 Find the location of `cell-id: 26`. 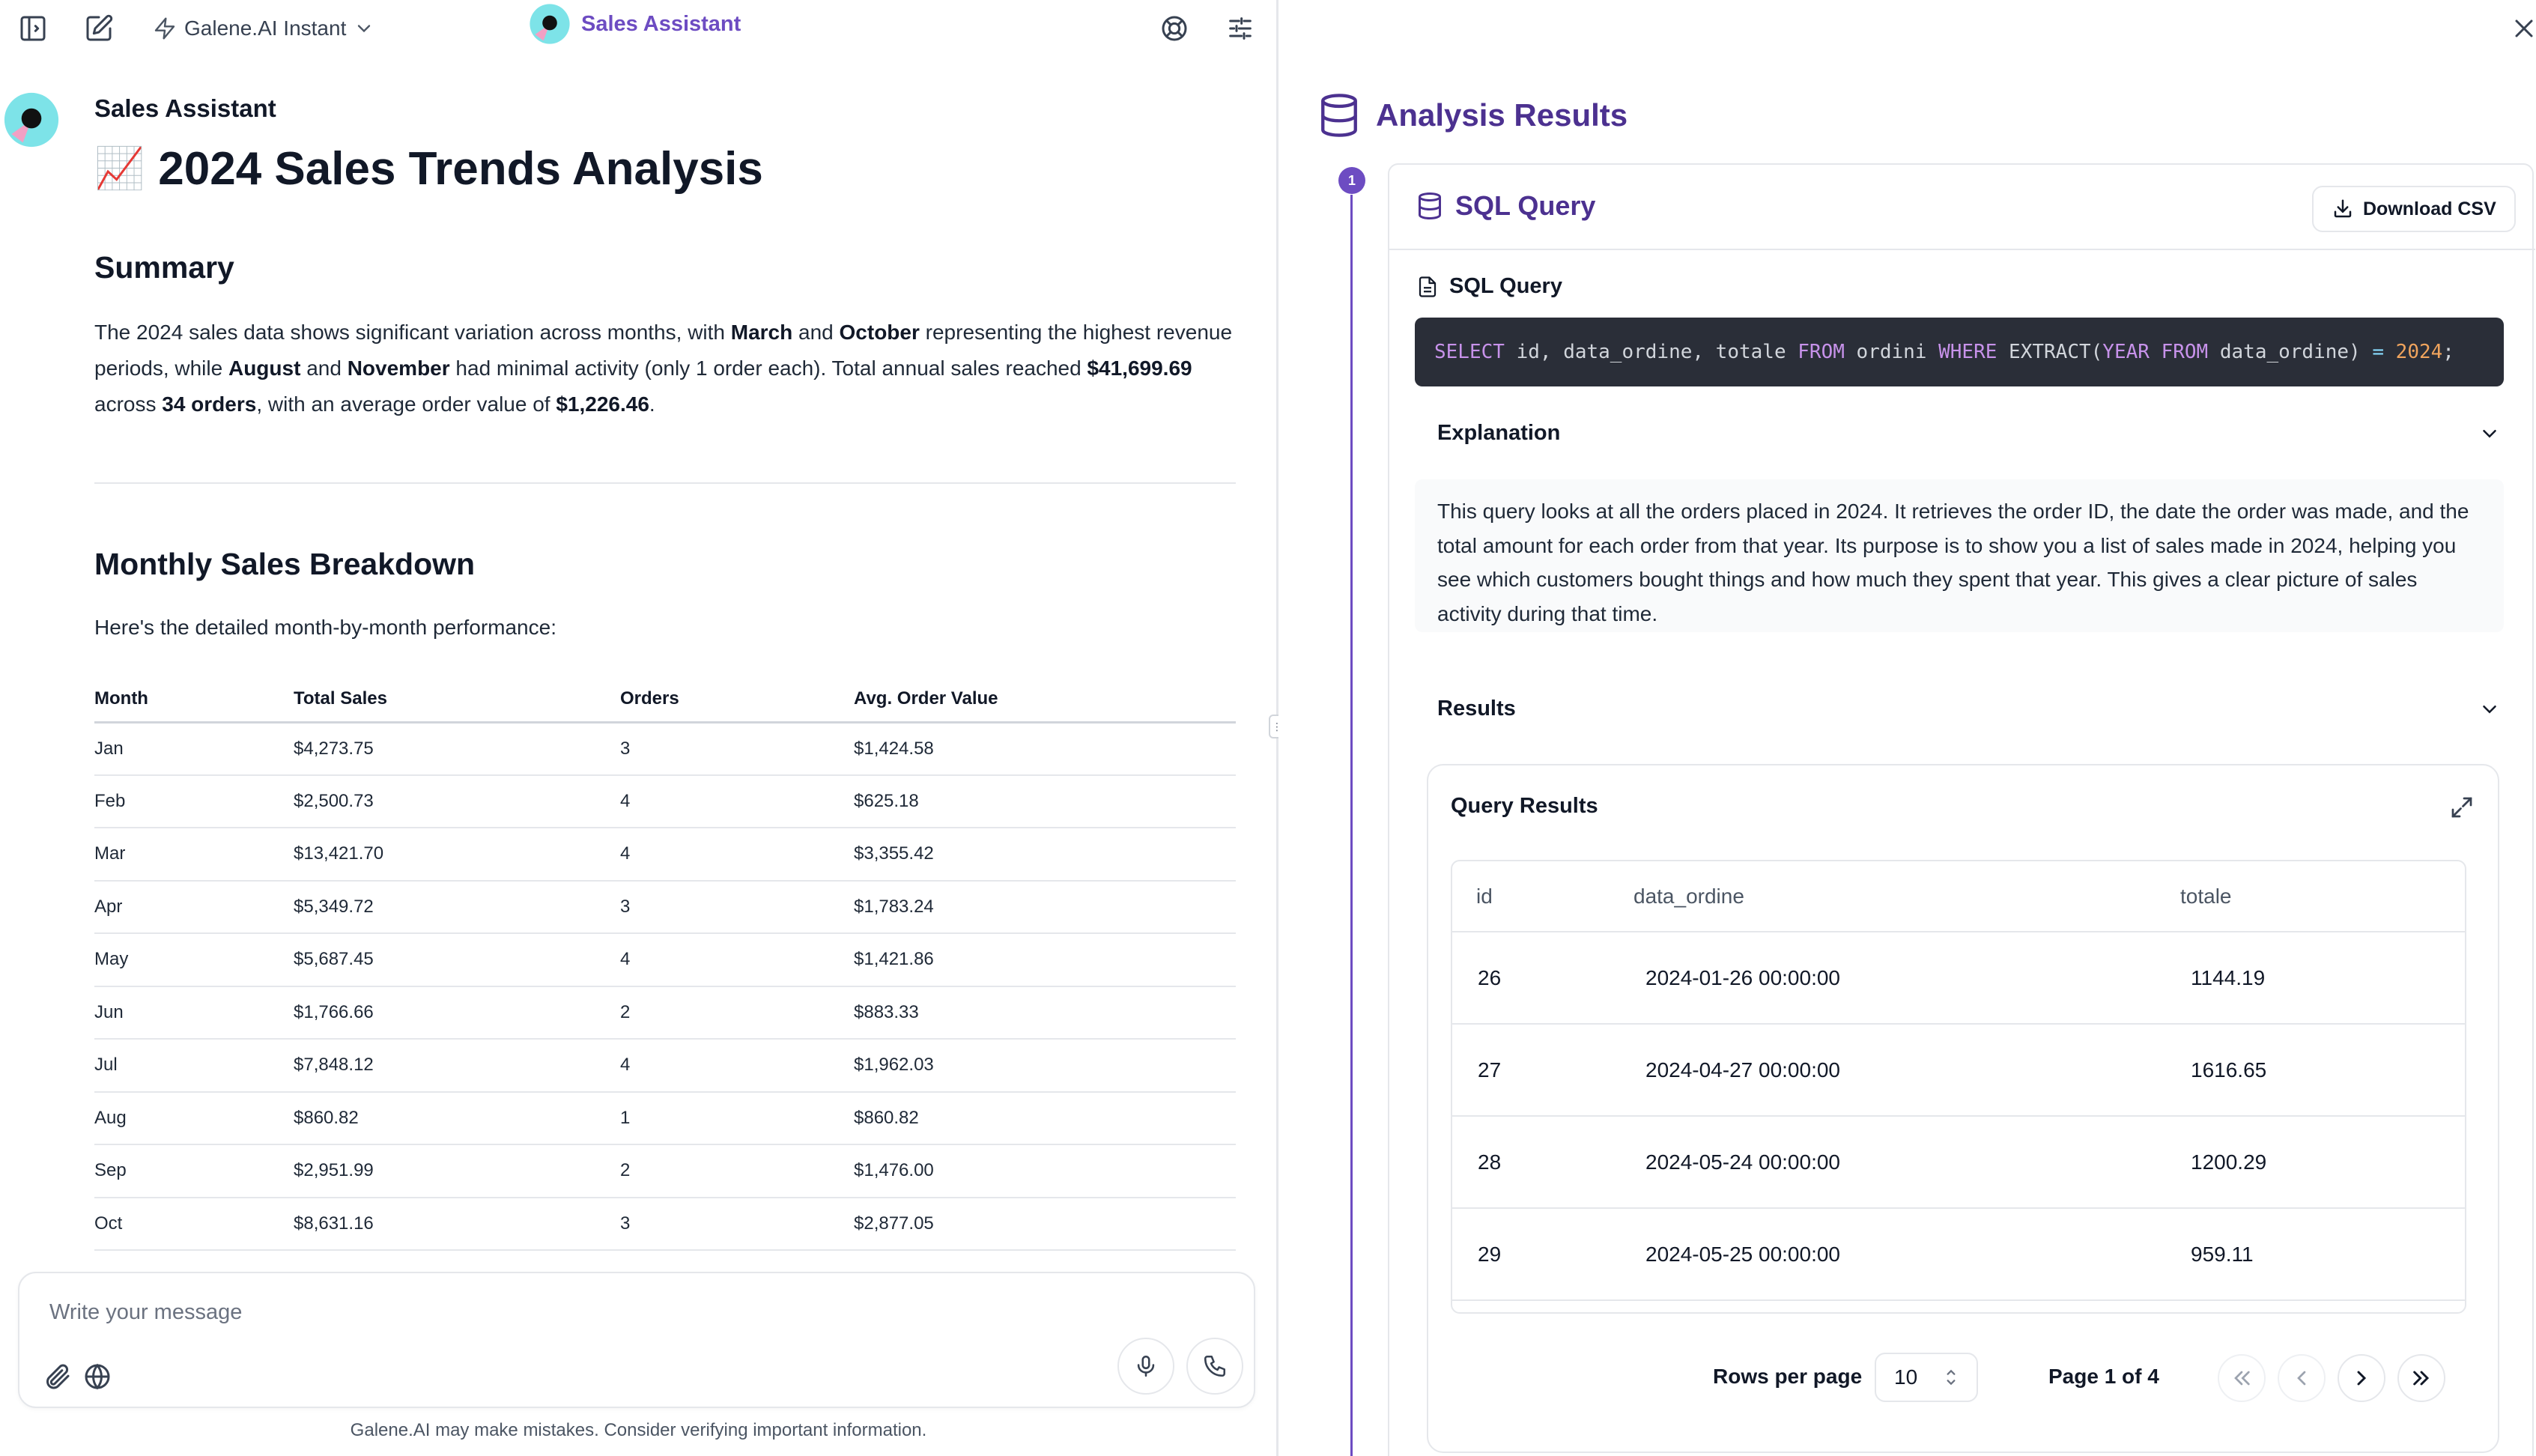

cell-id: 26 is located at coordinates (1542, 978).